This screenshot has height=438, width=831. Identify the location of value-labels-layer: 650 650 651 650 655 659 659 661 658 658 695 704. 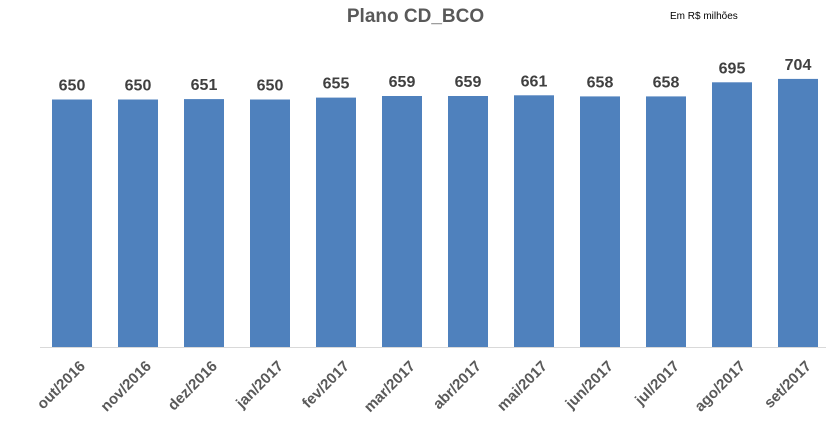
(435, 76).